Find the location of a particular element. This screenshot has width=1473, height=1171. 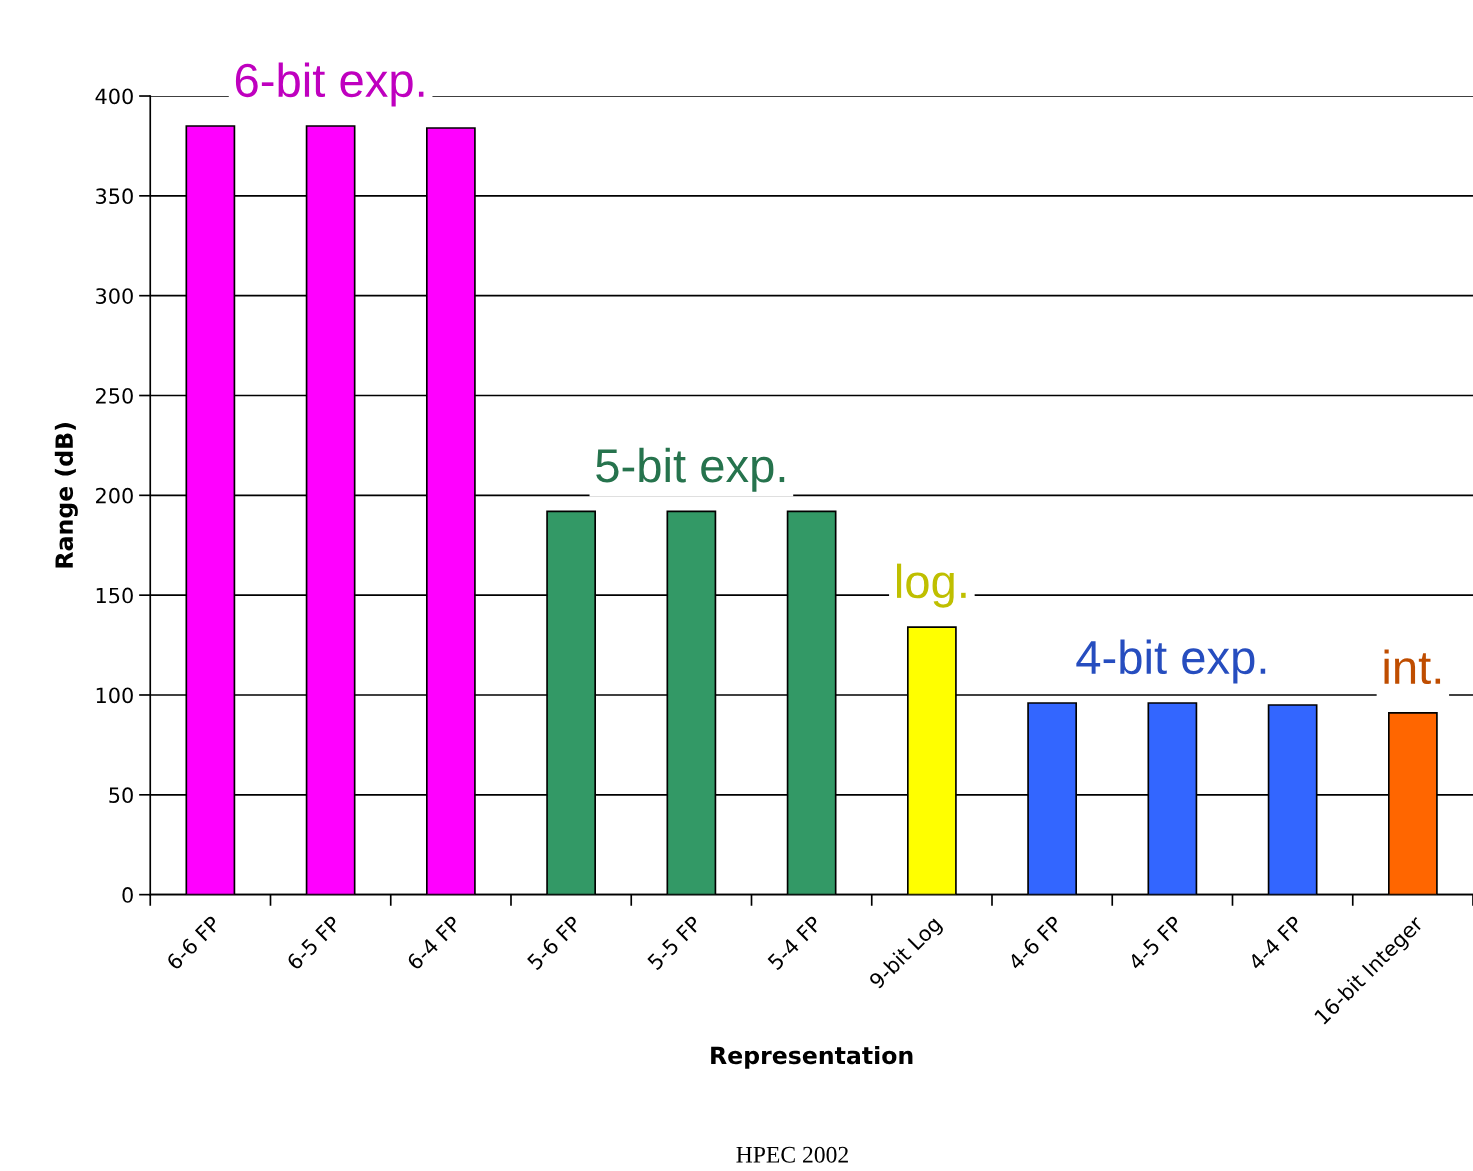

x-tick-label: 6-5 FP is located at coordinates (313, 942).